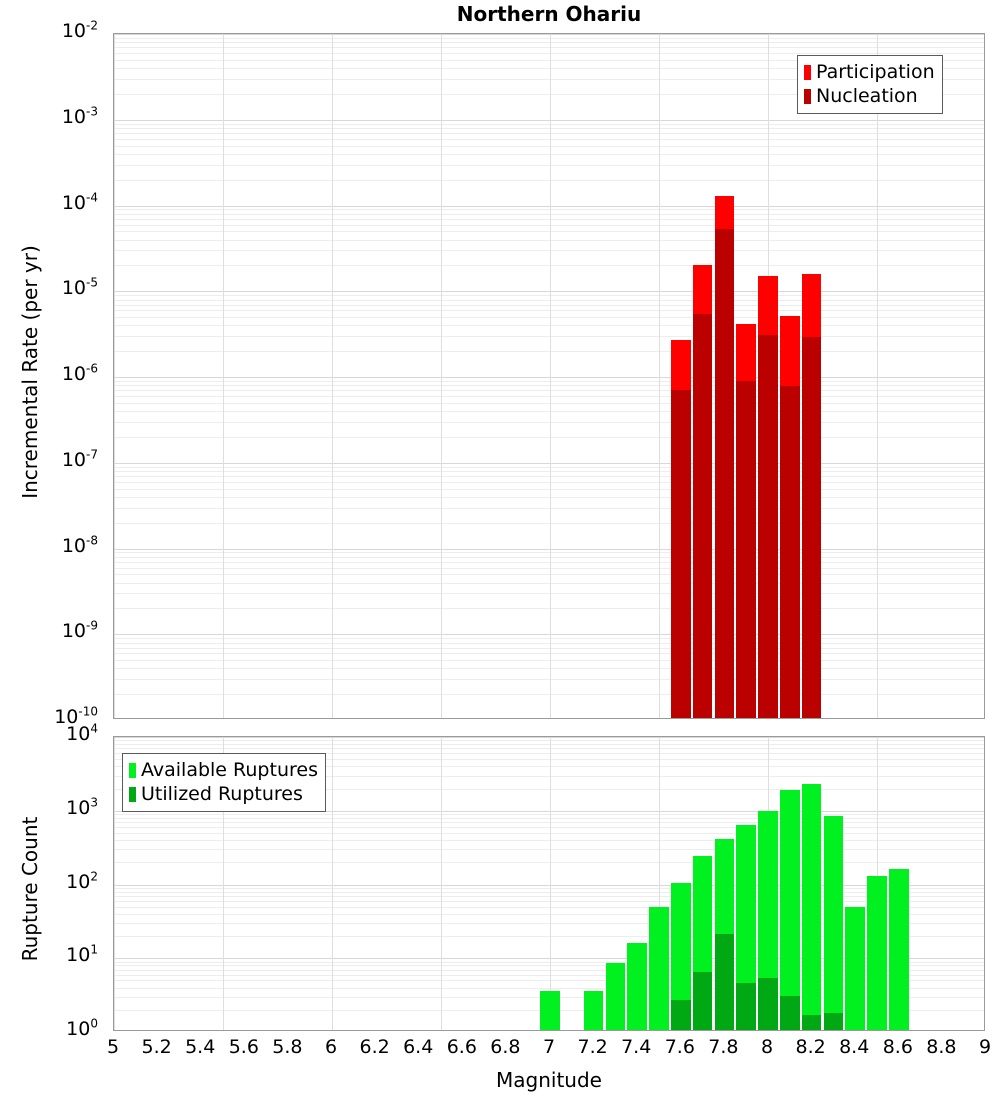  What do you see at coordinates (331, 1047) in the screenshot?
I see `x-tick-label: 6` at bounding box center [331, 1047].